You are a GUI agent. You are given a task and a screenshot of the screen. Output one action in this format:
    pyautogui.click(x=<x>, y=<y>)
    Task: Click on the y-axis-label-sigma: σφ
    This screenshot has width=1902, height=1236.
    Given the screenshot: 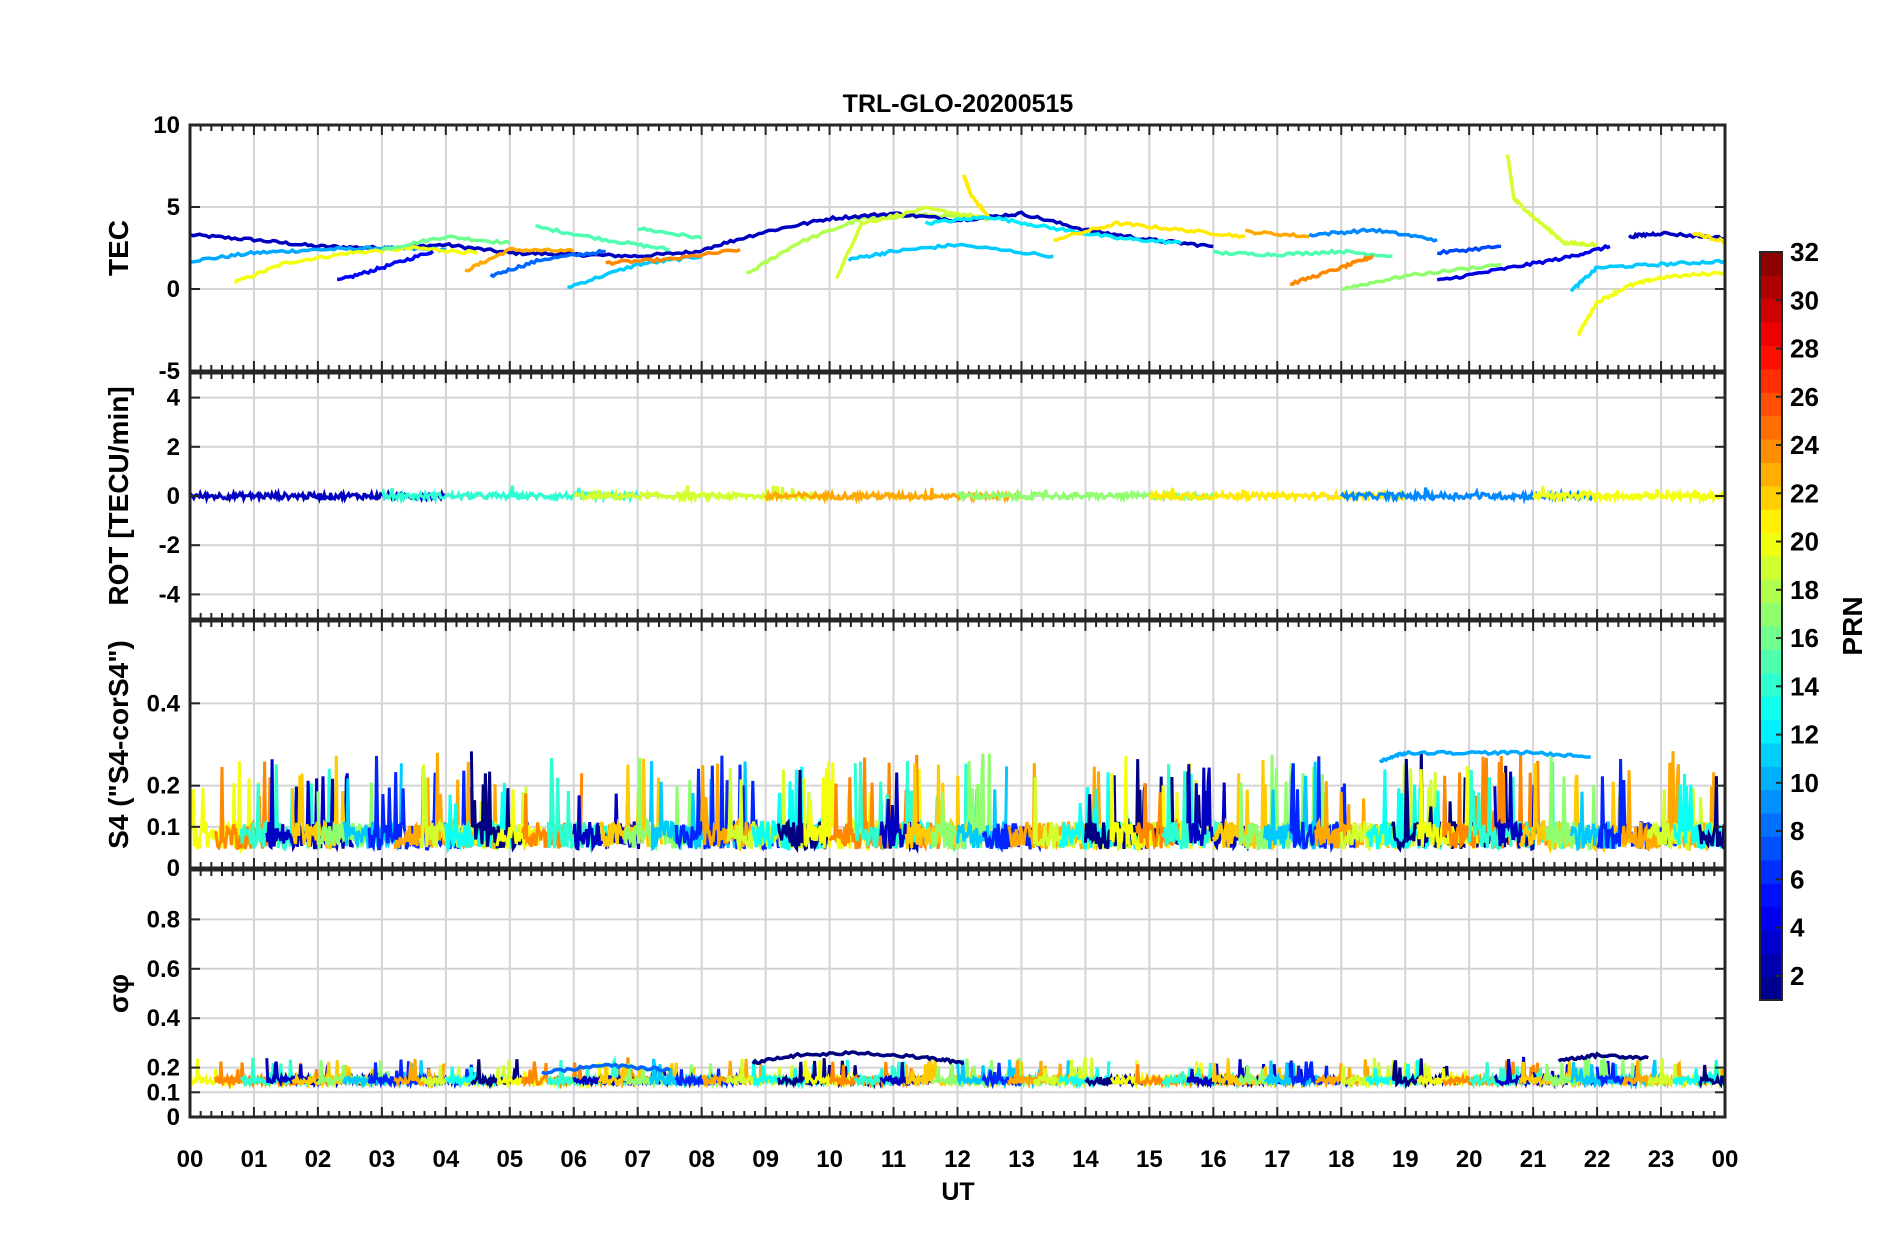 What is the action you would take?
    pyautogui.click(x=118, y=993)
    